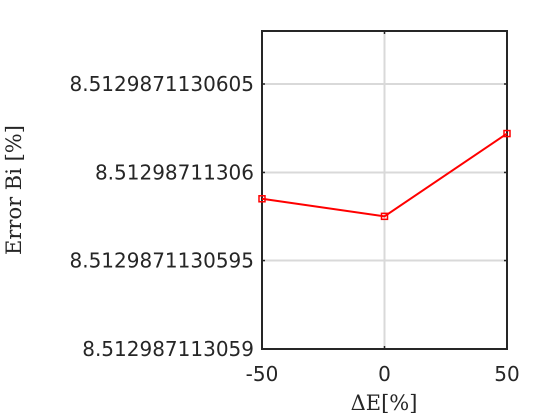 This screenshot has width=560, height=420. What do you see at coordinates (384, 403) in the screenshot?
I see `x-axis-label: ΔE[%]` at bounding box center [384, 403].